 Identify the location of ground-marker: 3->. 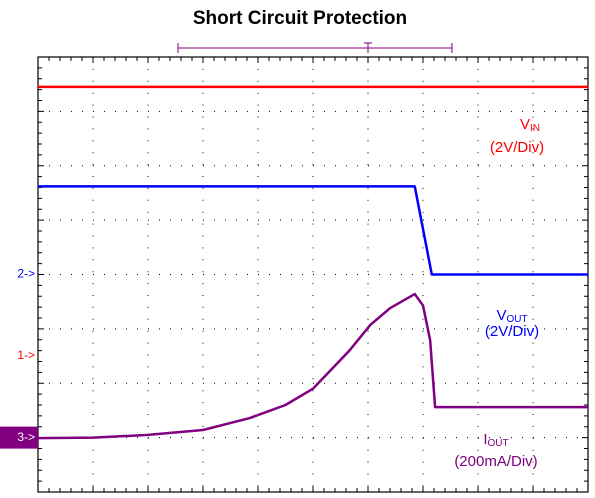
(26, 437).